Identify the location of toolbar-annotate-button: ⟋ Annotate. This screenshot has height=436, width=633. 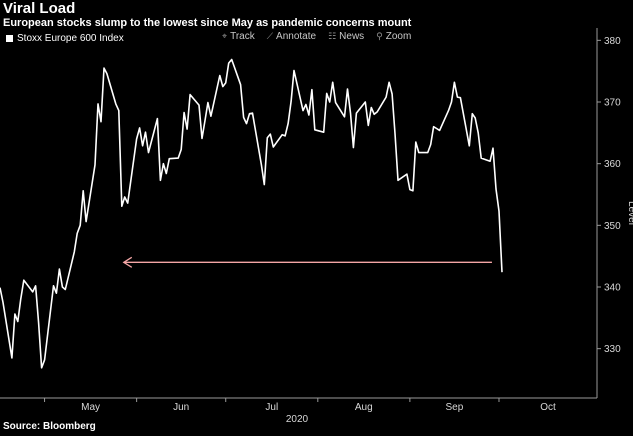
(291, 36).